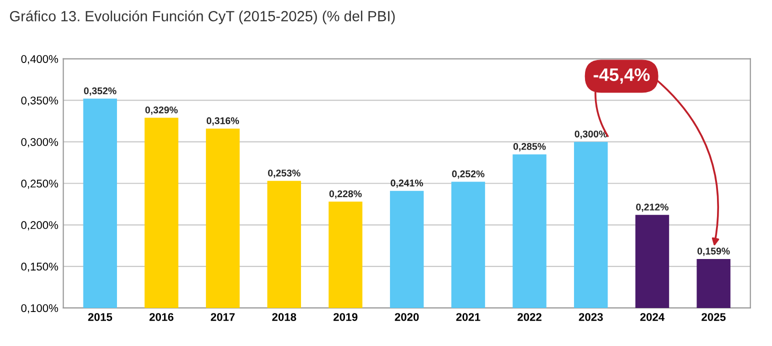 The height and width of the screenshot is (346, 772). What do you see at coordinates (346, 317) in the screenshot?
I see `x-tick-label: 2019` at bounding box center [346, 317].